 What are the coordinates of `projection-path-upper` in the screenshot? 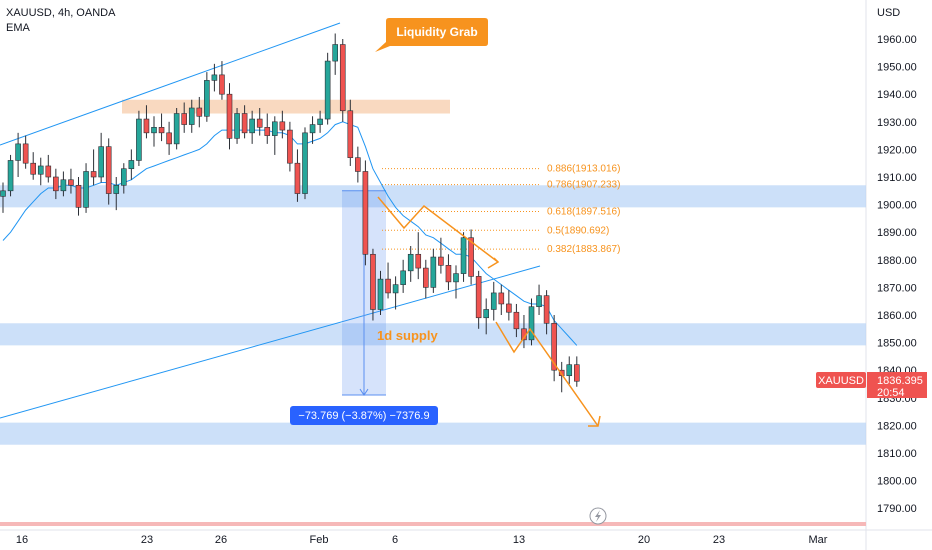 It's located at (438, 229).